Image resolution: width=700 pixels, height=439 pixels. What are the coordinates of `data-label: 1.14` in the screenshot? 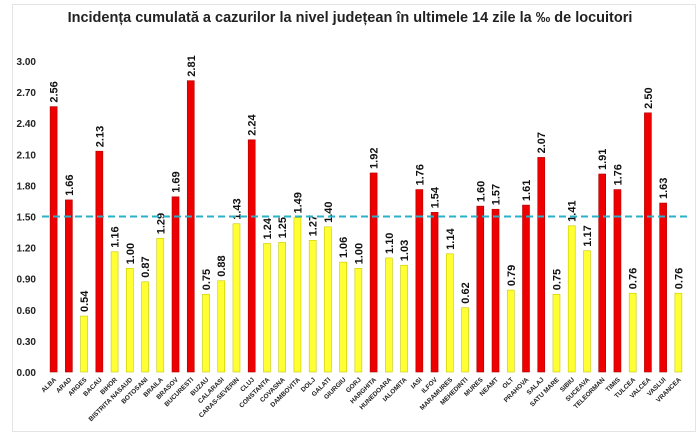 It's located at (451, 239).